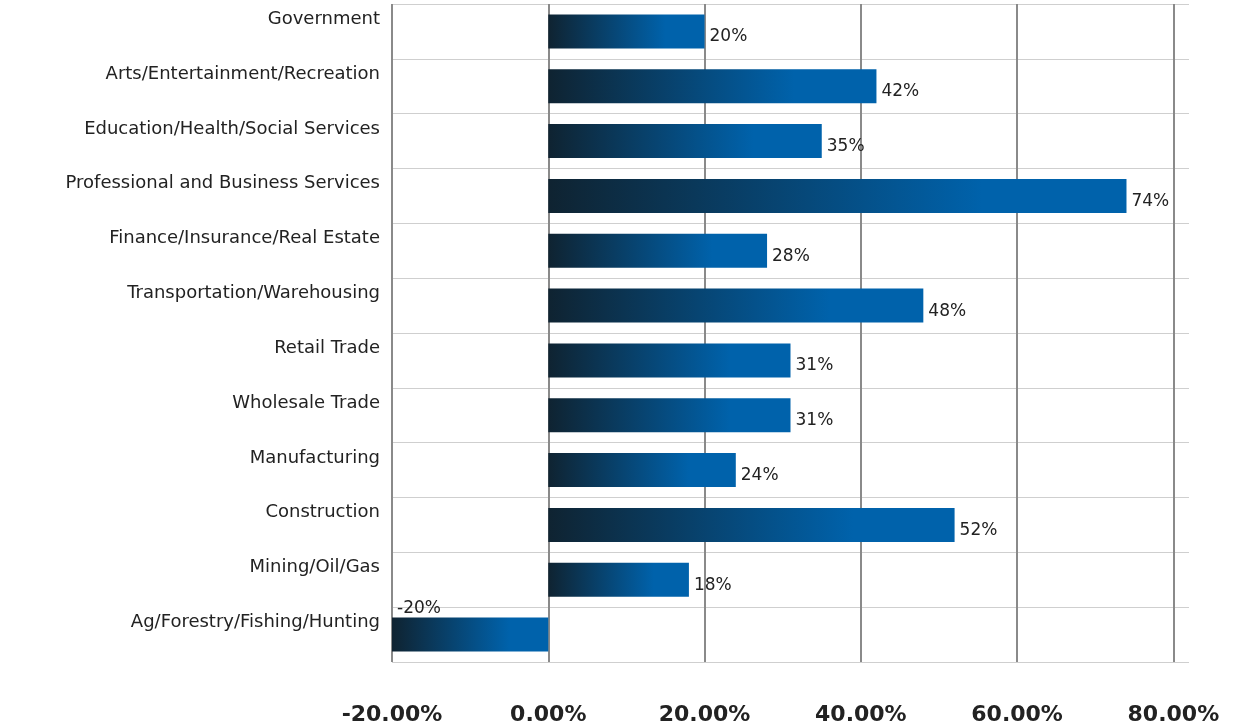 Image resolution: width=1233 pixels, height=728 pixels. I want to click on data-label: 18%, so click(712, 583).